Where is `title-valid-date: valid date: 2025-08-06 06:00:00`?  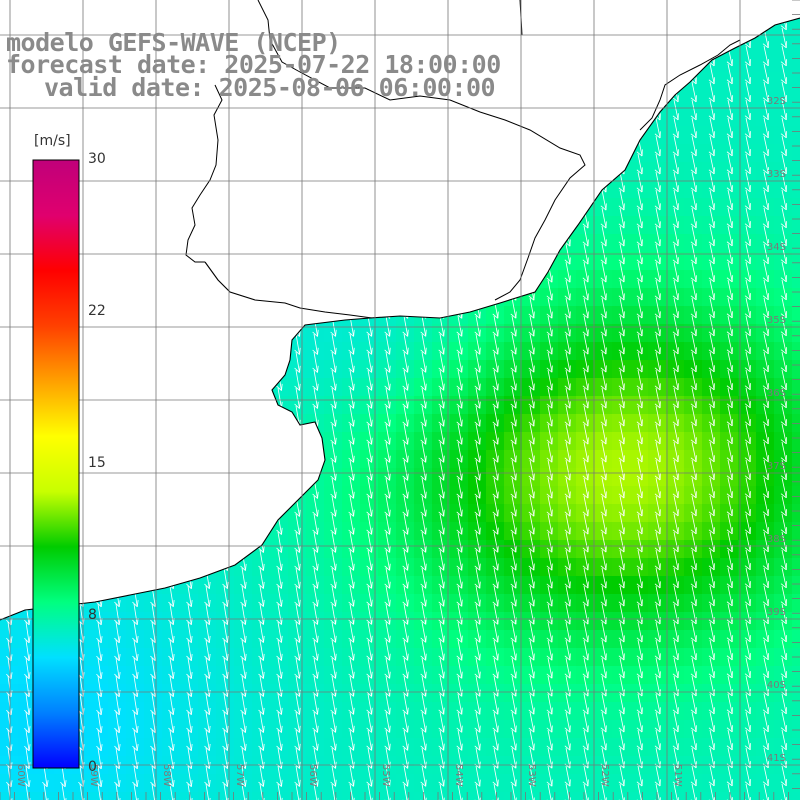 title-valid-date: valid date: 2025-08-06 06:00:00 is located at coordinates (270, 87).